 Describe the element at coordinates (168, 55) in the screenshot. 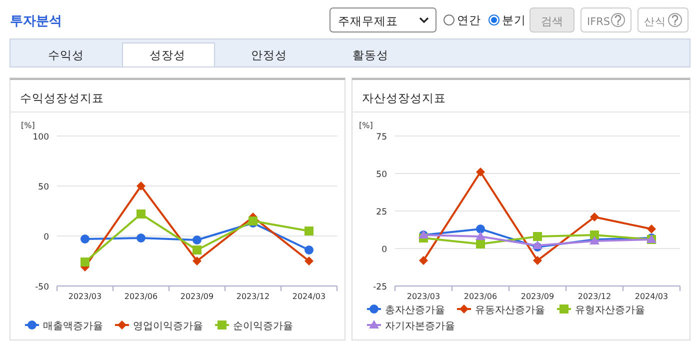

I see `text: 성장성` at that location.